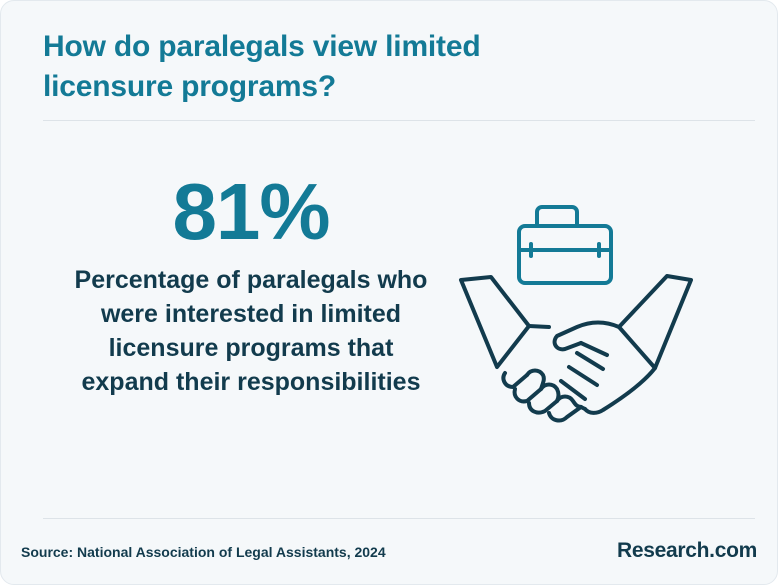 This screenshot has width=778, height=585. What do you see at coordinates (399, 120) in the screenshot?
I see `top-divider` at bounding box center [399, 120].